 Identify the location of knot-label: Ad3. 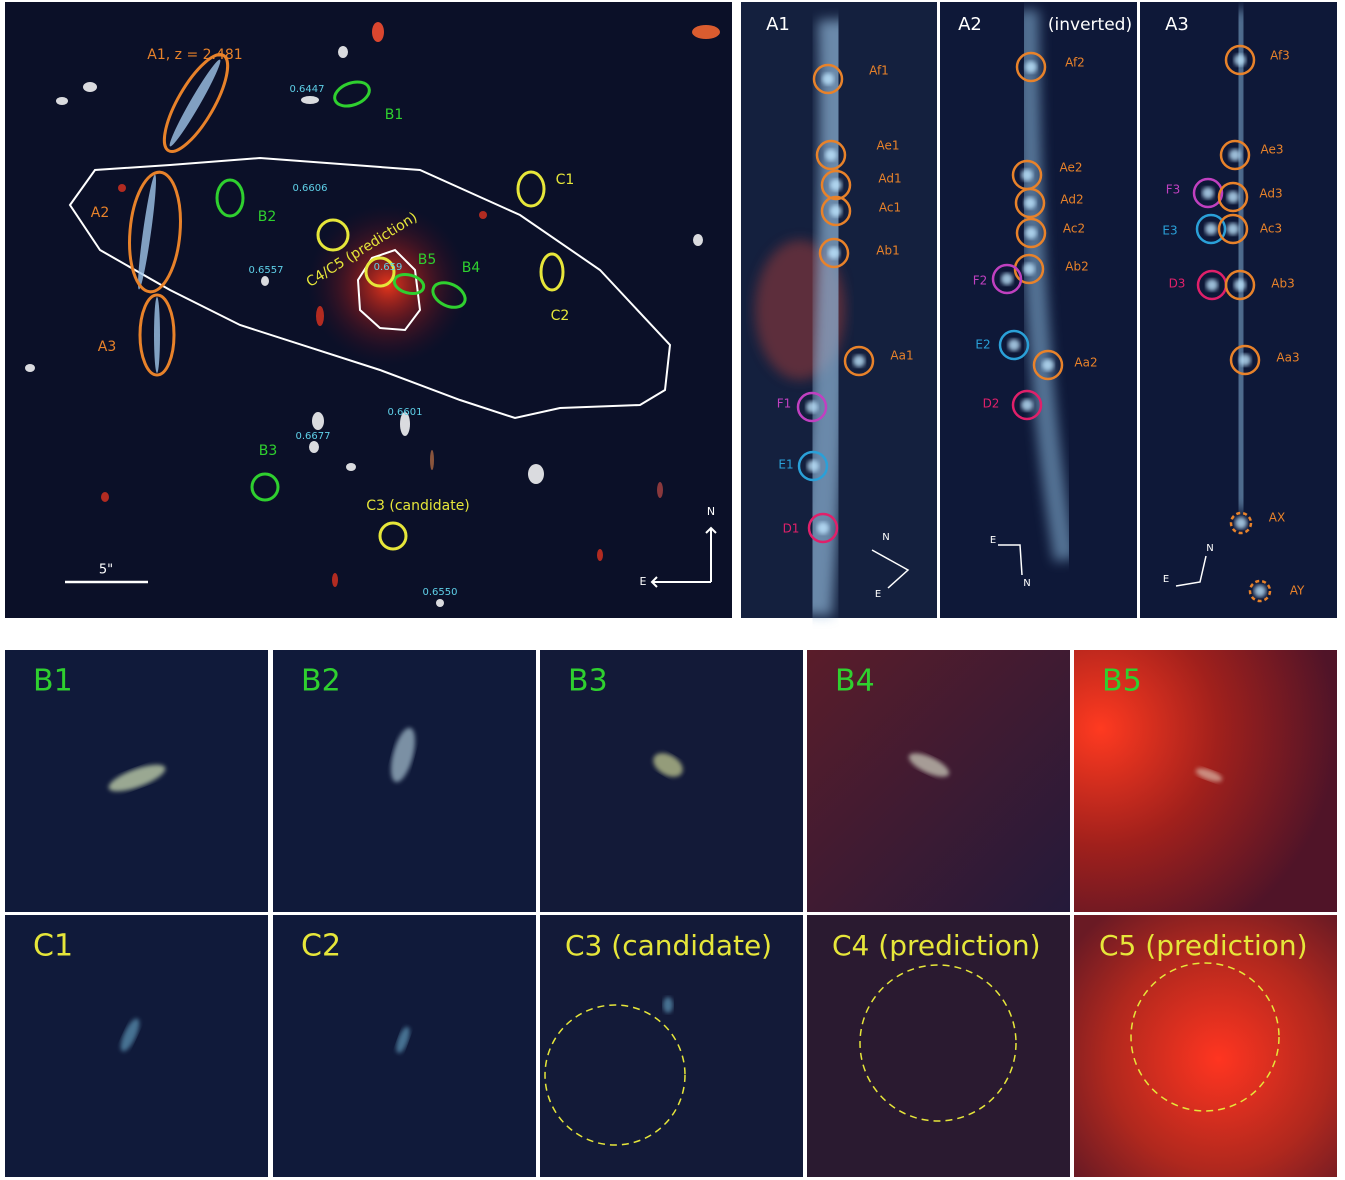
(1270, 194).